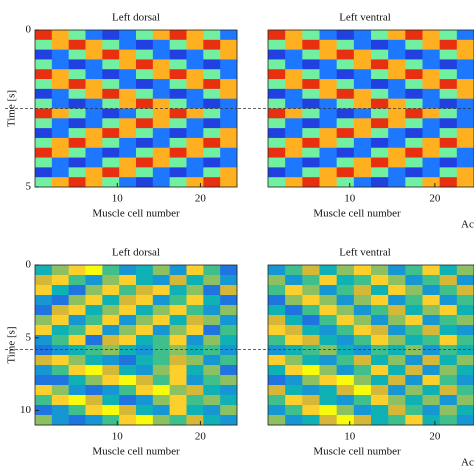 The image size is (474, 474). Describe the element at coordinates (29, 265) in the screenshot. I see `y-tick-label: 0` at that location.